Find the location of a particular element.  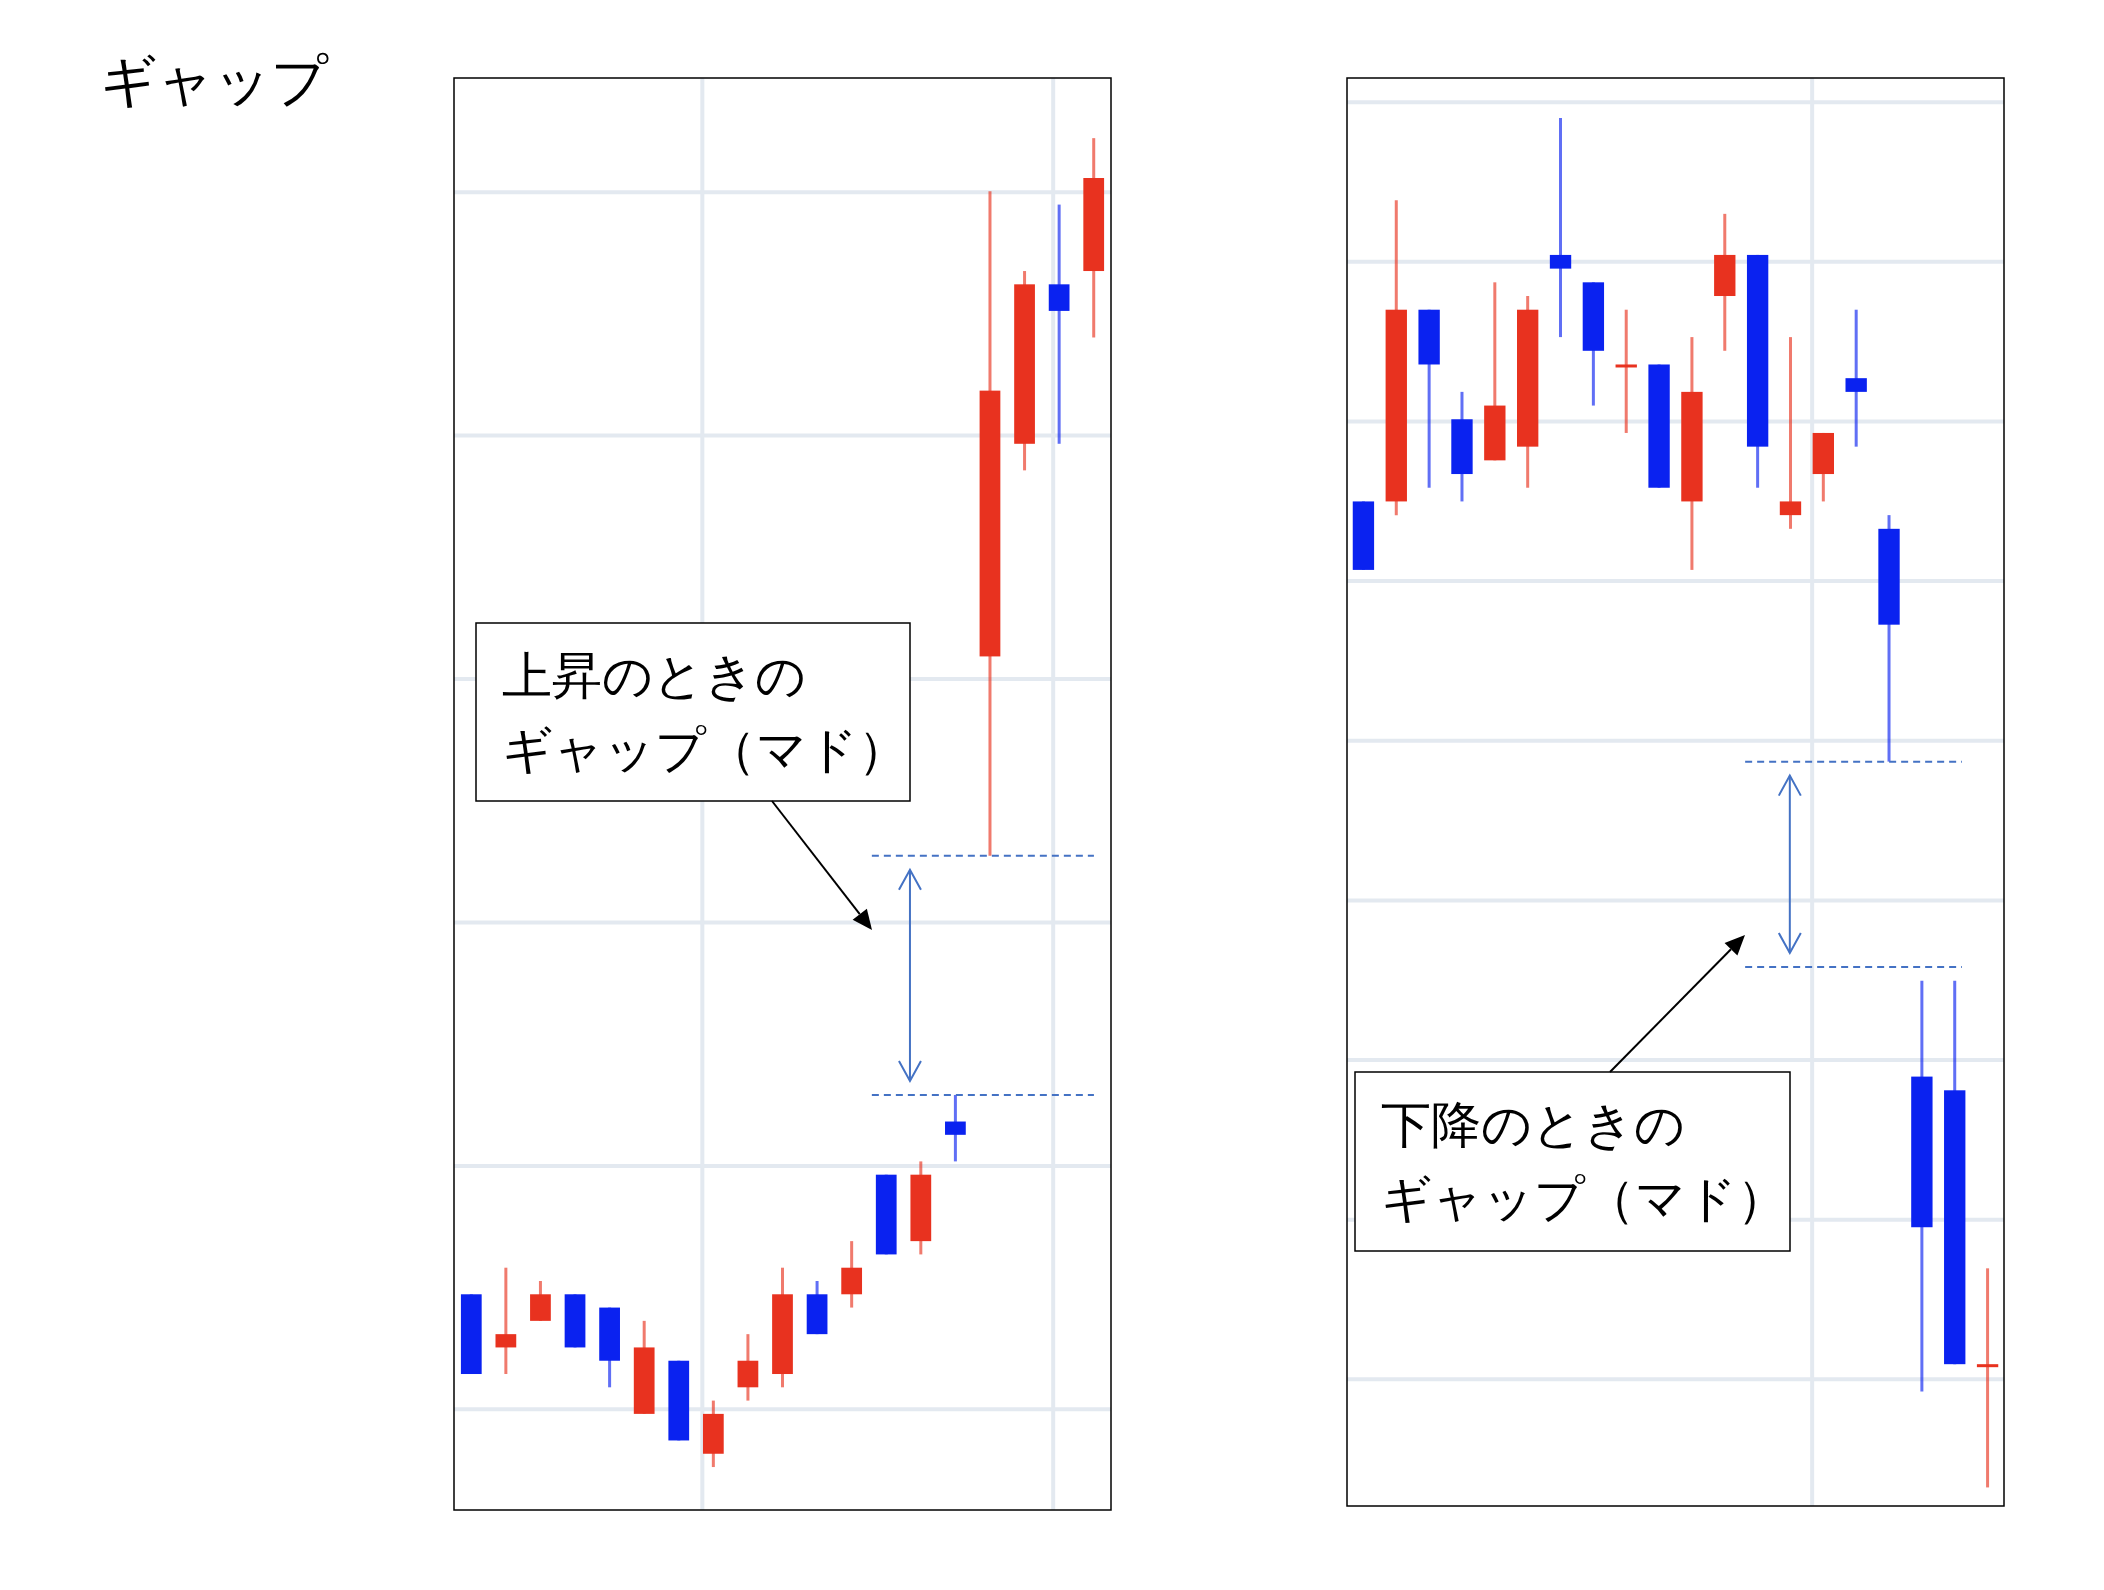

annotation: 下降のときのギャップ（マド） is located at coordinates (1584, 1162).